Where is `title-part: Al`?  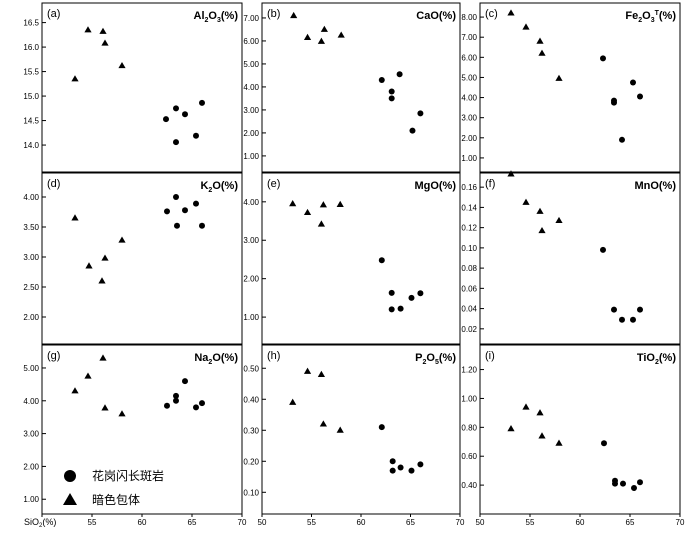
title-part: Al is located at coordinates (199, 16).